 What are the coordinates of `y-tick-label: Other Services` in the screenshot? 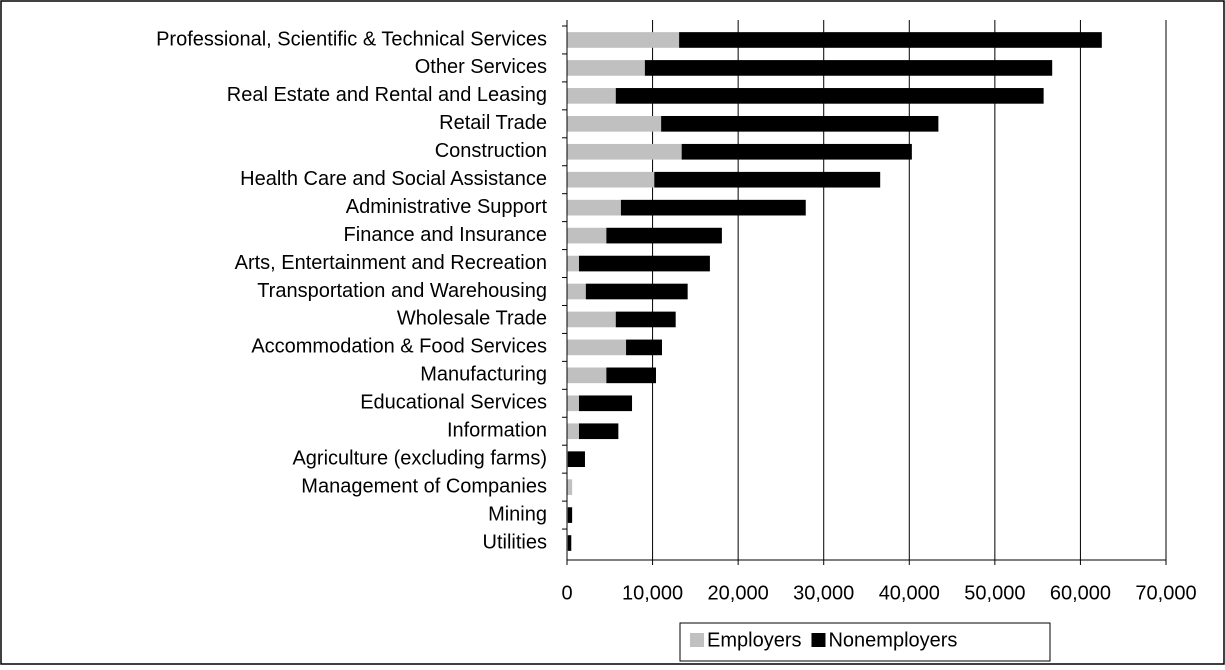 It's located at (481, 67).